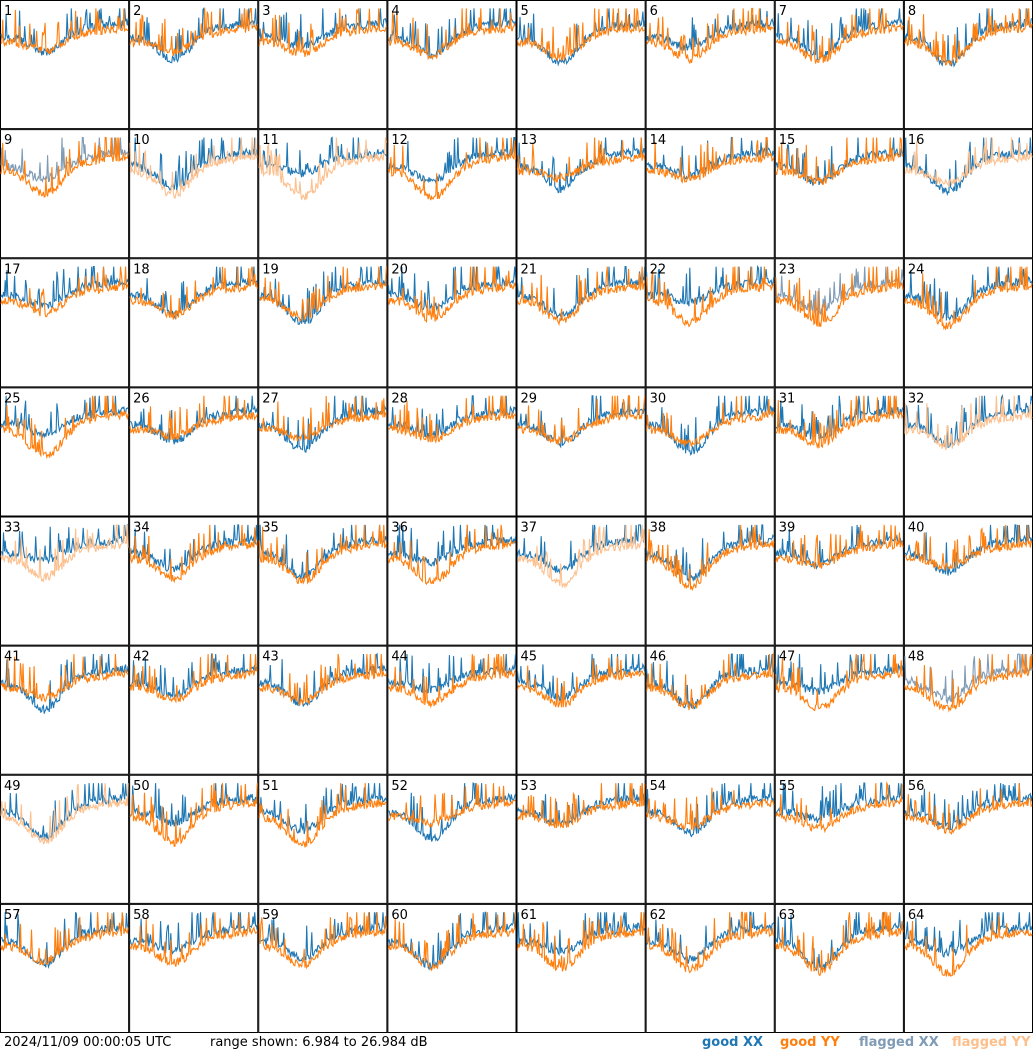  What do you see at coordinates (323, 65) in the screenshot?
I see `panel-3: 3` at bounding box center [323, 65].